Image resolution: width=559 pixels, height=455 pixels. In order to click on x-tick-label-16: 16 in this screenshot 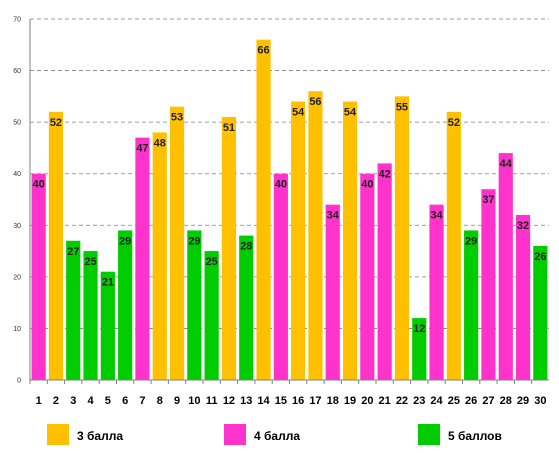, I will do `click(298, 401)`.